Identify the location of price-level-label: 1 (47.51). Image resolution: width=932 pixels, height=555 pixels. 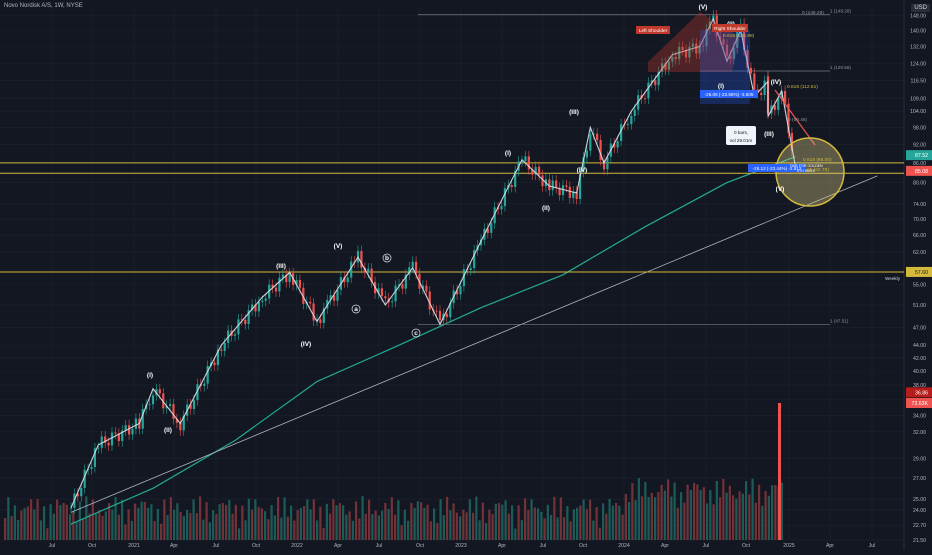
(839, 320).